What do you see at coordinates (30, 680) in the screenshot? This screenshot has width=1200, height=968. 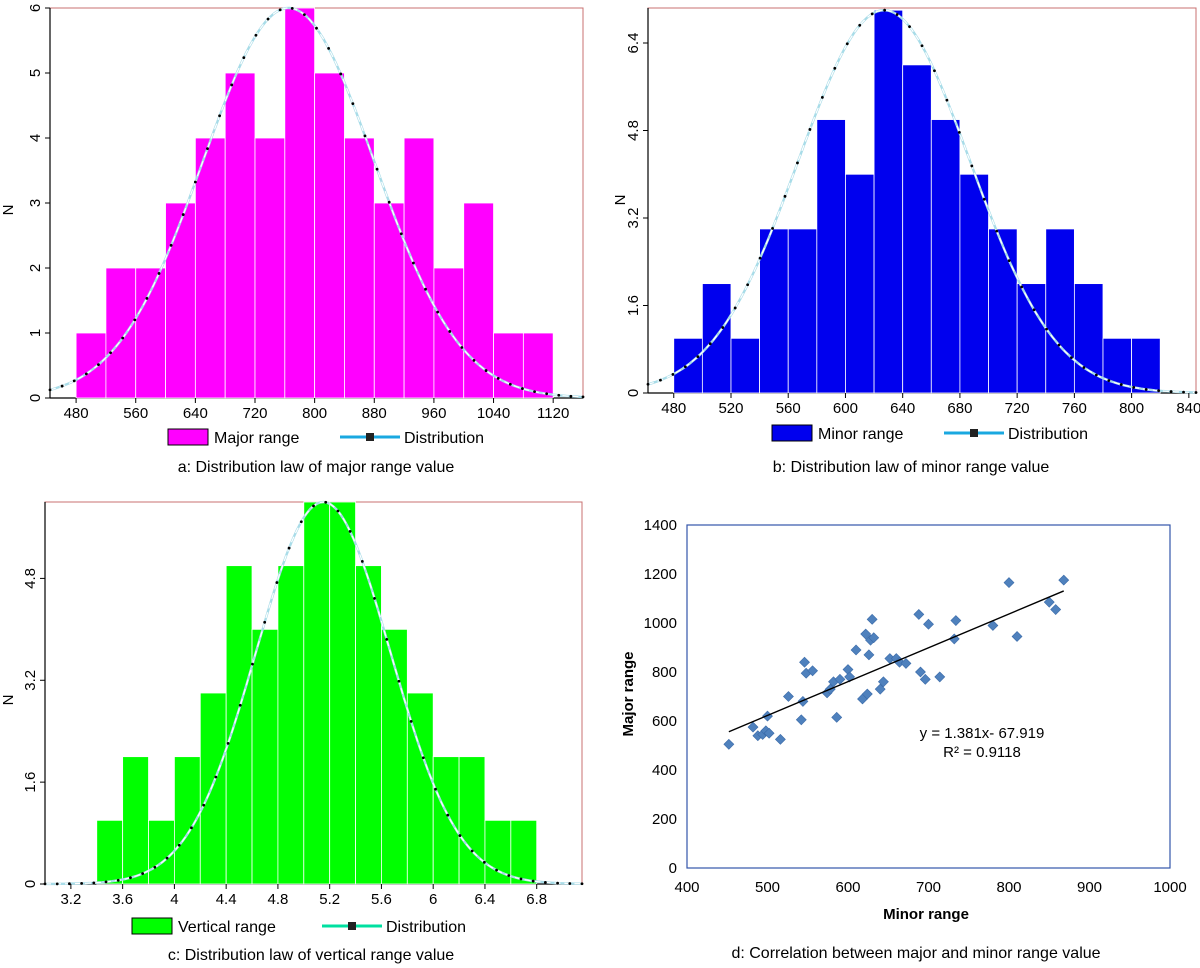 I see `y-tick-label: 3.2` at bounding box center [30, 680].